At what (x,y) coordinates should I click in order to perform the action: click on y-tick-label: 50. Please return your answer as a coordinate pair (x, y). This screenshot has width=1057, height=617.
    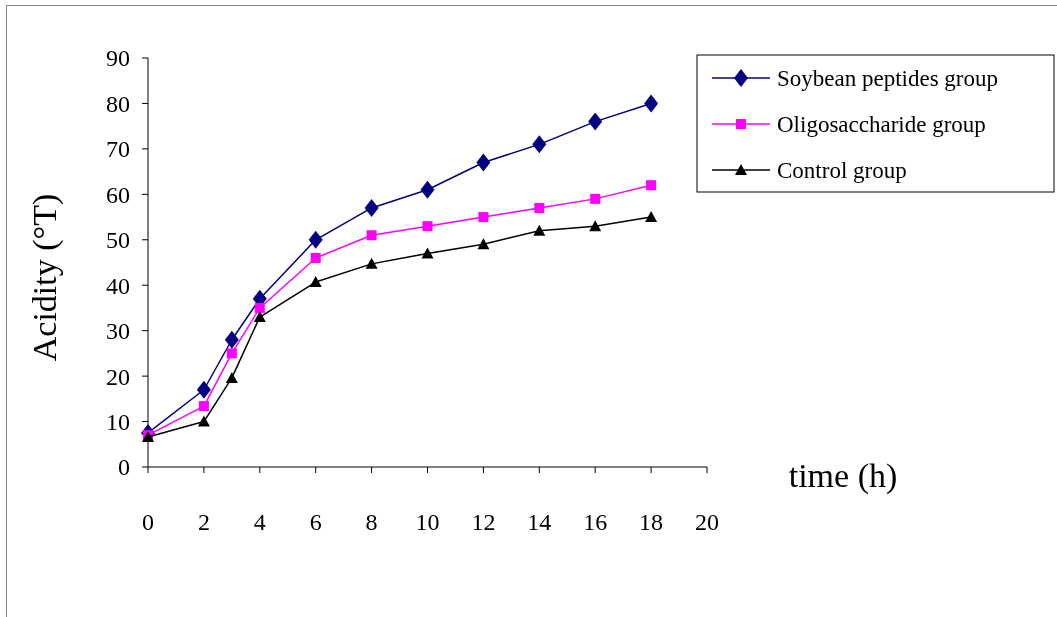
    Looking at the image, I should click on (118, 240).